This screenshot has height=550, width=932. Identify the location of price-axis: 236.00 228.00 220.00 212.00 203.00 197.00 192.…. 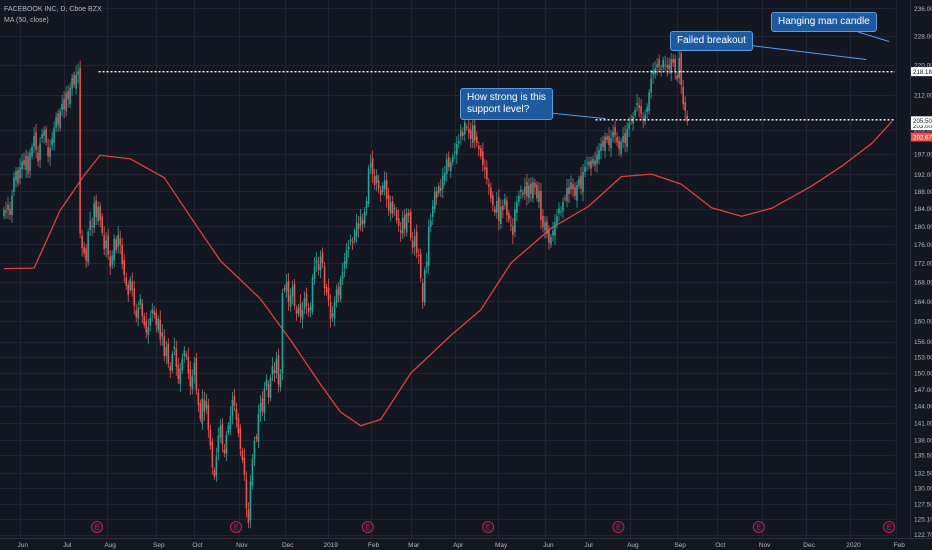
(923, 272).